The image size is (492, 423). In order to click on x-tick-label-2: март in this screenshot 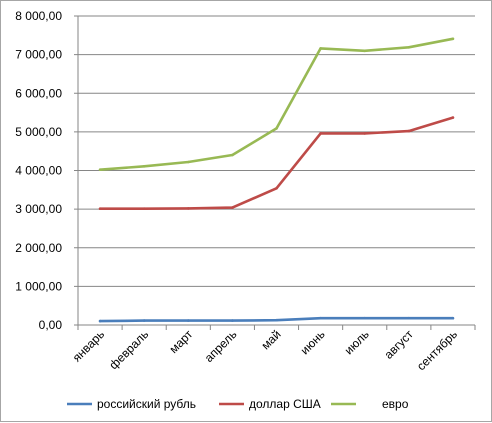, I will do `click(181, 341)`.